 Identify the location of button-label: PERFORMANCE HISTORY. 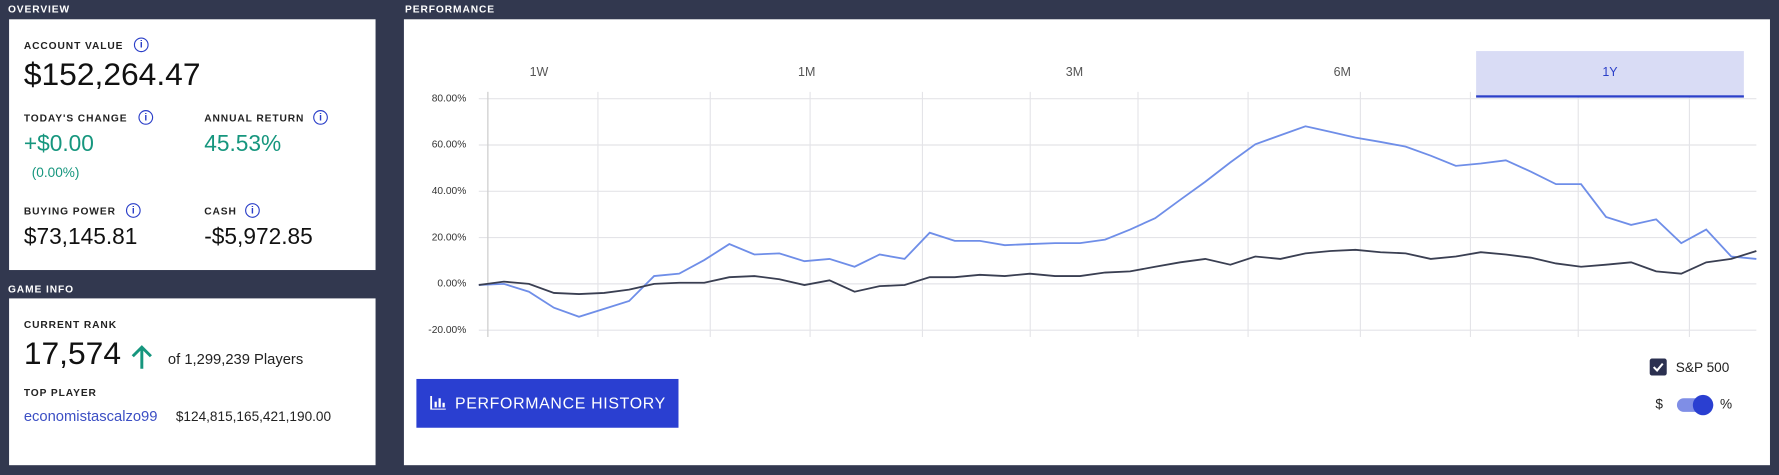
(560, 402).